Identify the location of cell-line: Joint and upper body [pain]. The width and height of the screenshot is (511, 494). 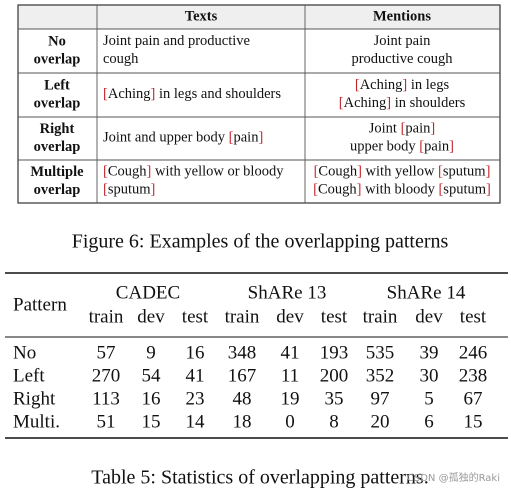
(183, 138).